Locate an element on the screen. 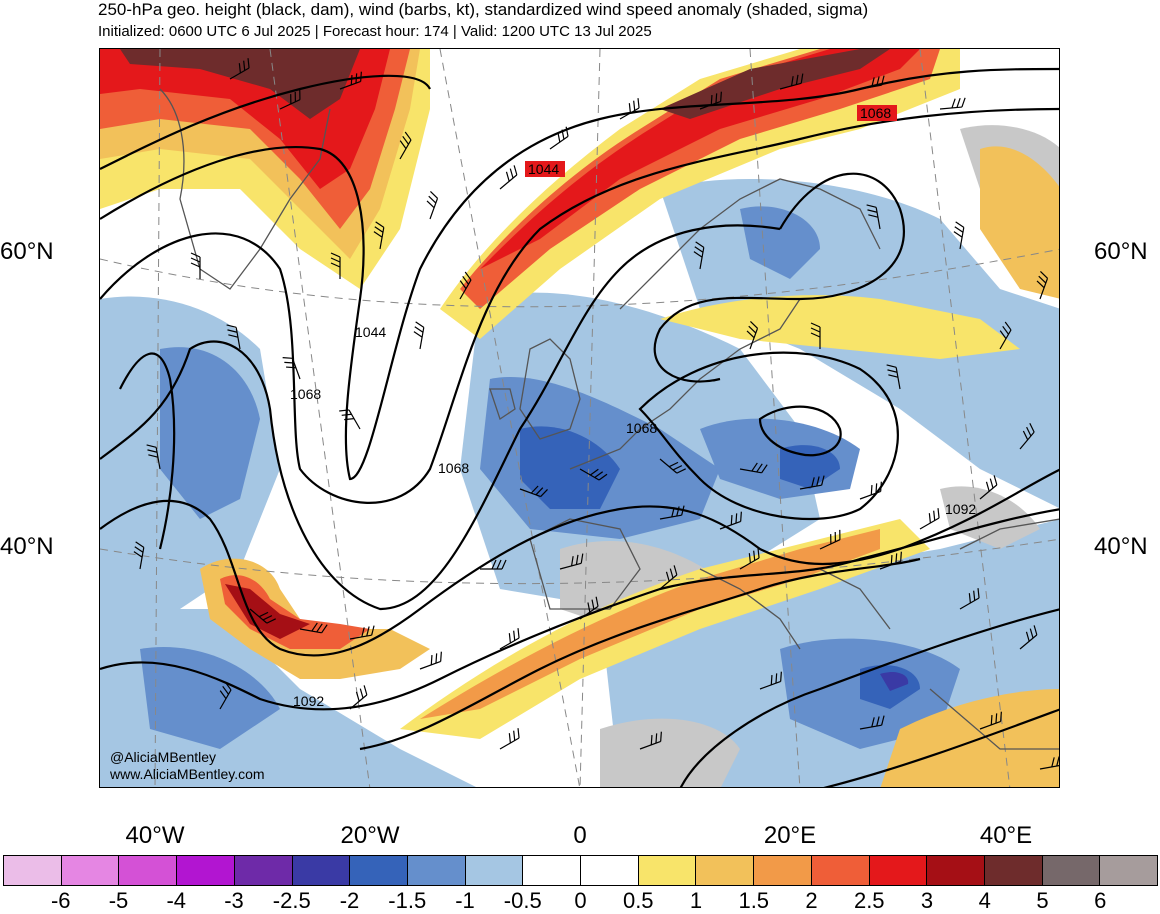  lon-label-40e: 40°E is located at coordinates (1006, 835).